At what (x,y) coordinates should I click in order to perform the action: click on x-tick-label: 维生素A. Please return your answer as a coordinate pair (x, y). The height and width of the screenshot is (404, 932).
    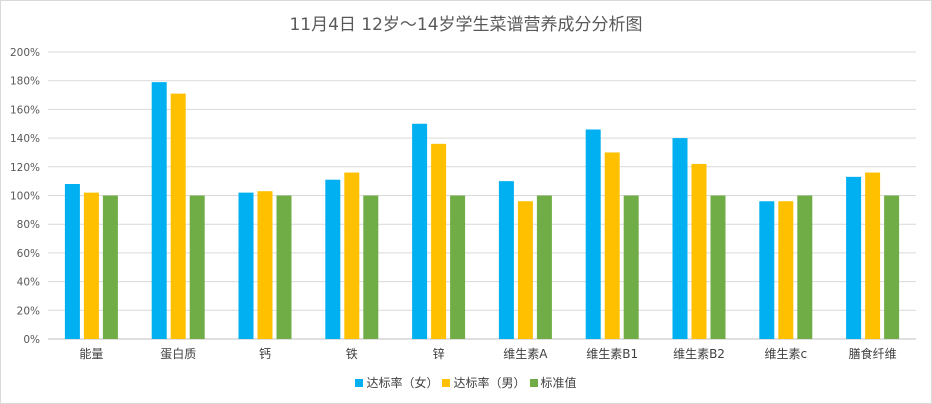
    Looking at the image, I should click on (525, 354).